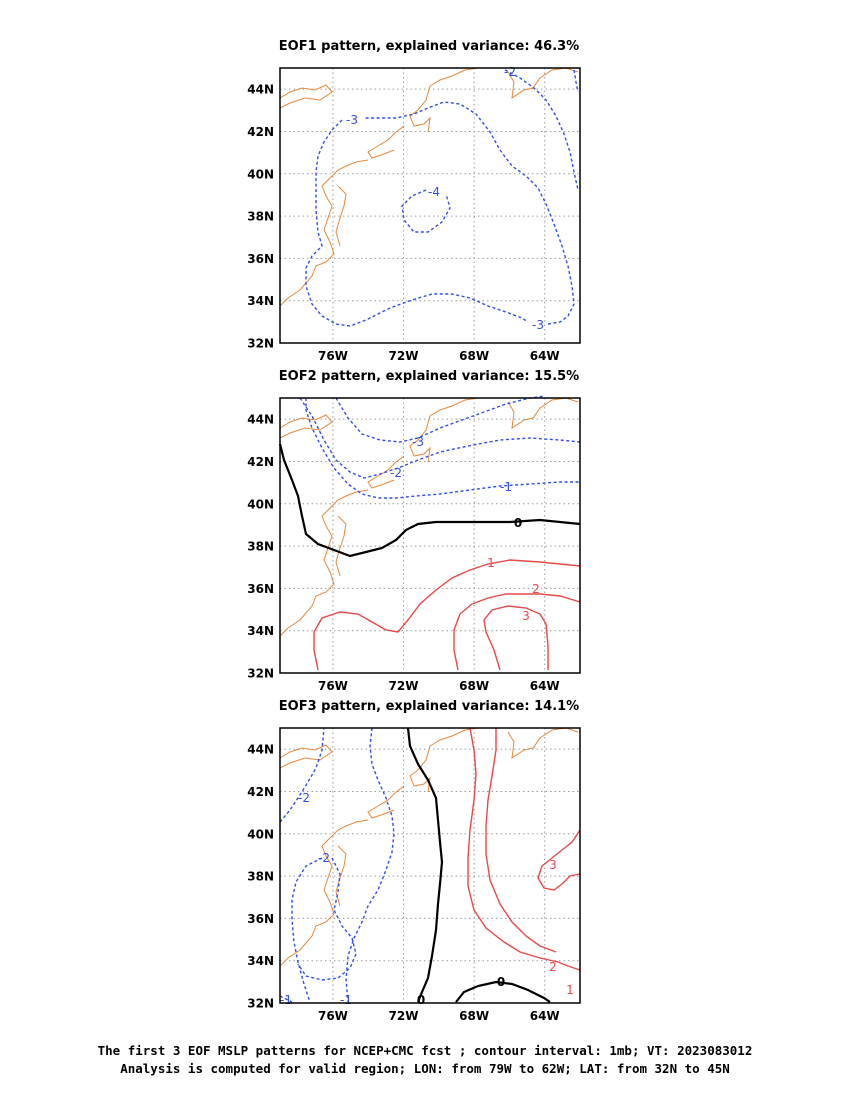 This screenshot has width=850, height=1100. I want to click on contours-eof2, so click(429, 533).